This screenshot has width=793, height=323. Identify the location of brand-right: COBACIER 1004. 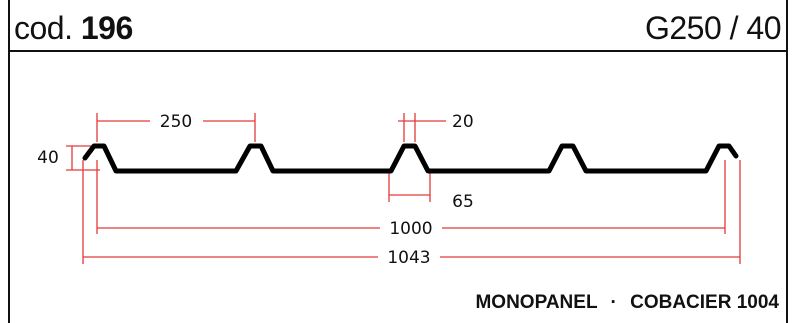
(704, 302).